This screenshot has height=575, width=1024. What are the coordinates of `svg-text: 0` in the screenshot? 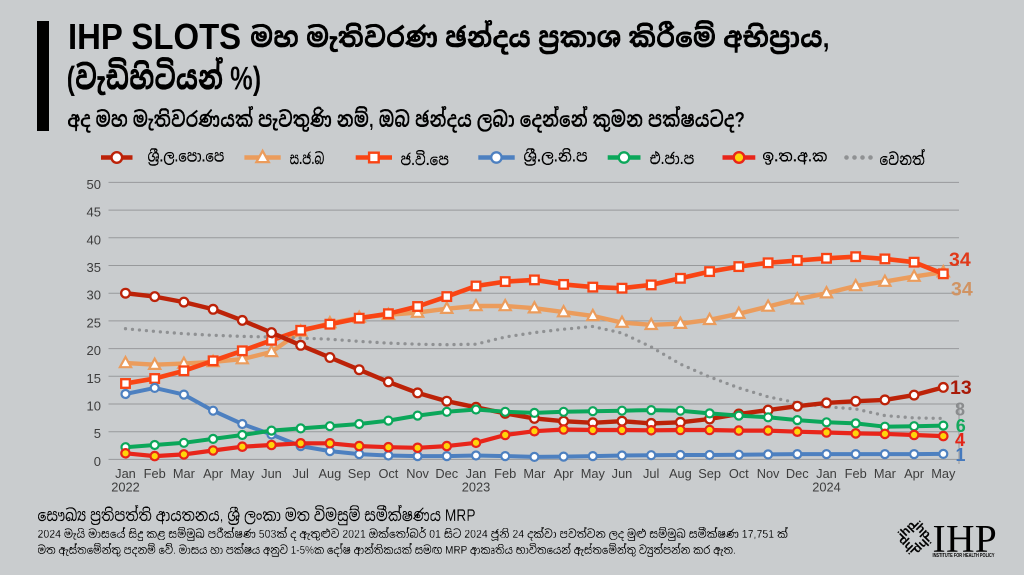 It's located at (97, 461).